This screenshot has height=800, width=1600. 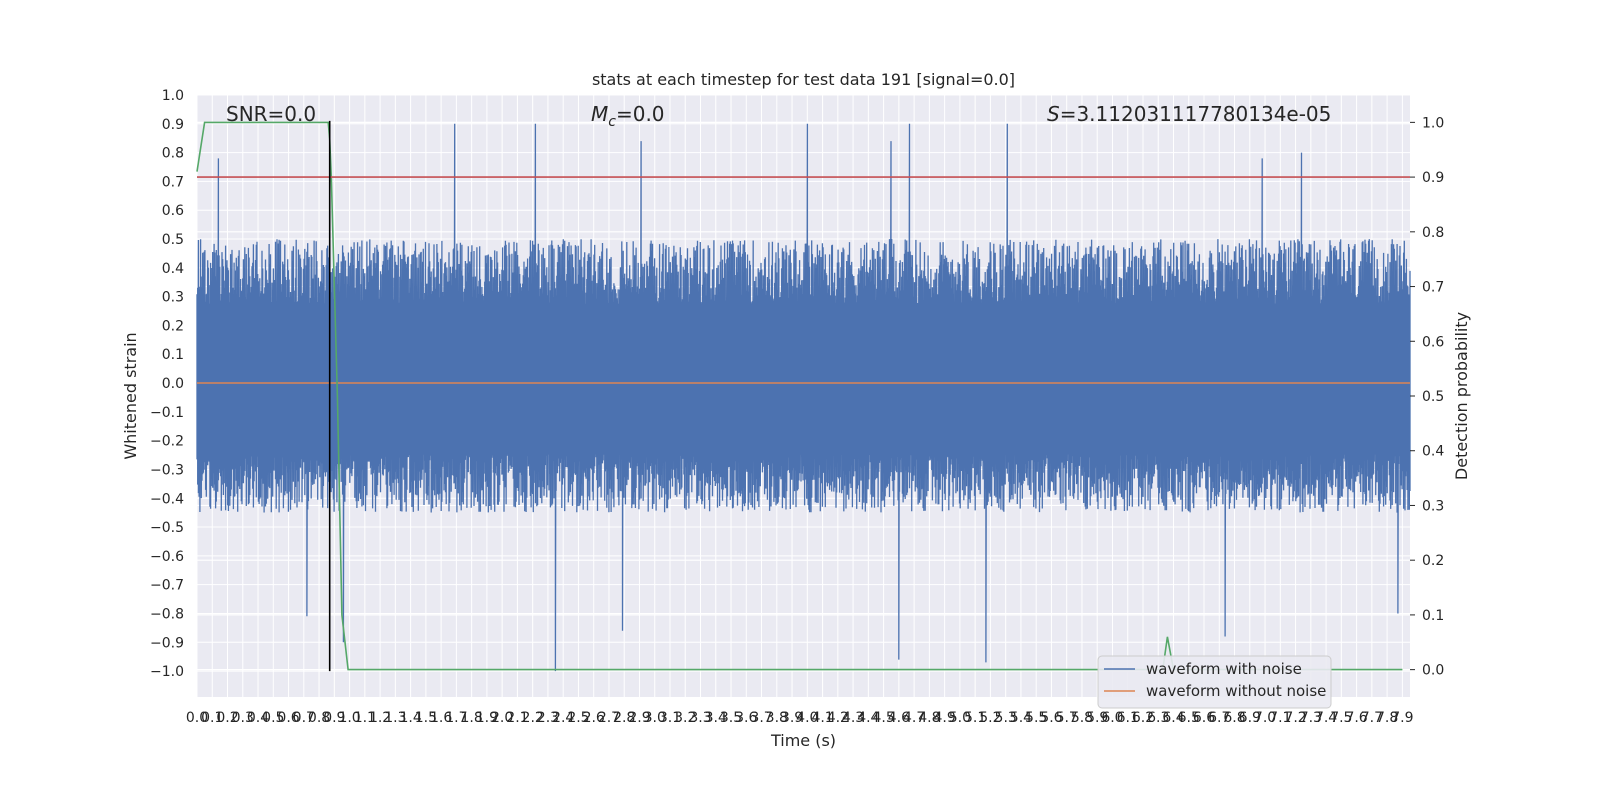 I want to click on x-tick-label: 3.1, so click(x=670, y=718).